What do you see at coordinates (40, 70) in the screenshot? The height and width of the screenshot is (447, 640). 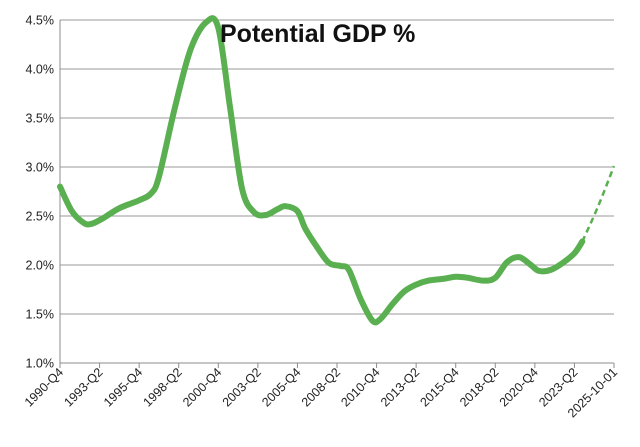 I see `y-tick-label: 4.0%` at bounding box center [40, 70].